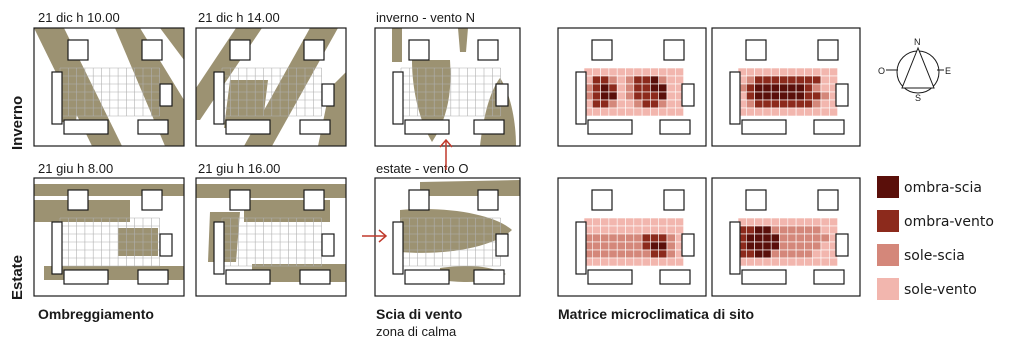 The height and width of the screenshot is (339, 1011). Describe the element at coordinates (375, 236) in the screenshot. I see `wind-arrow-west` at that location.